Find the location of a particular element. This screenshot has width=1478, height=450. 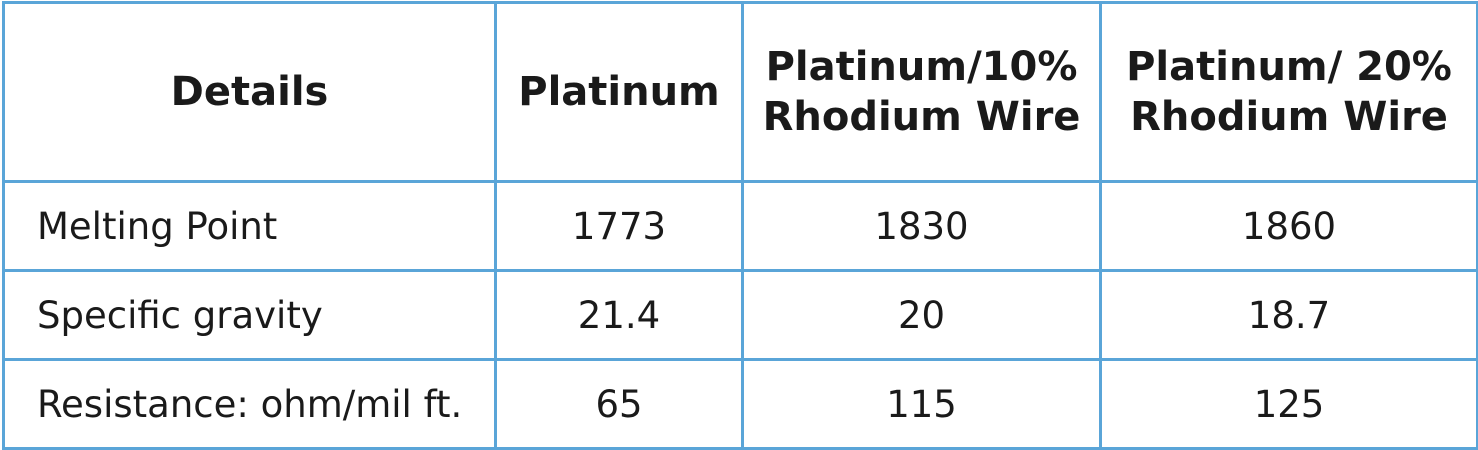

cell-melting-point-platinum: 1773 is located at coordinates (619, 226).